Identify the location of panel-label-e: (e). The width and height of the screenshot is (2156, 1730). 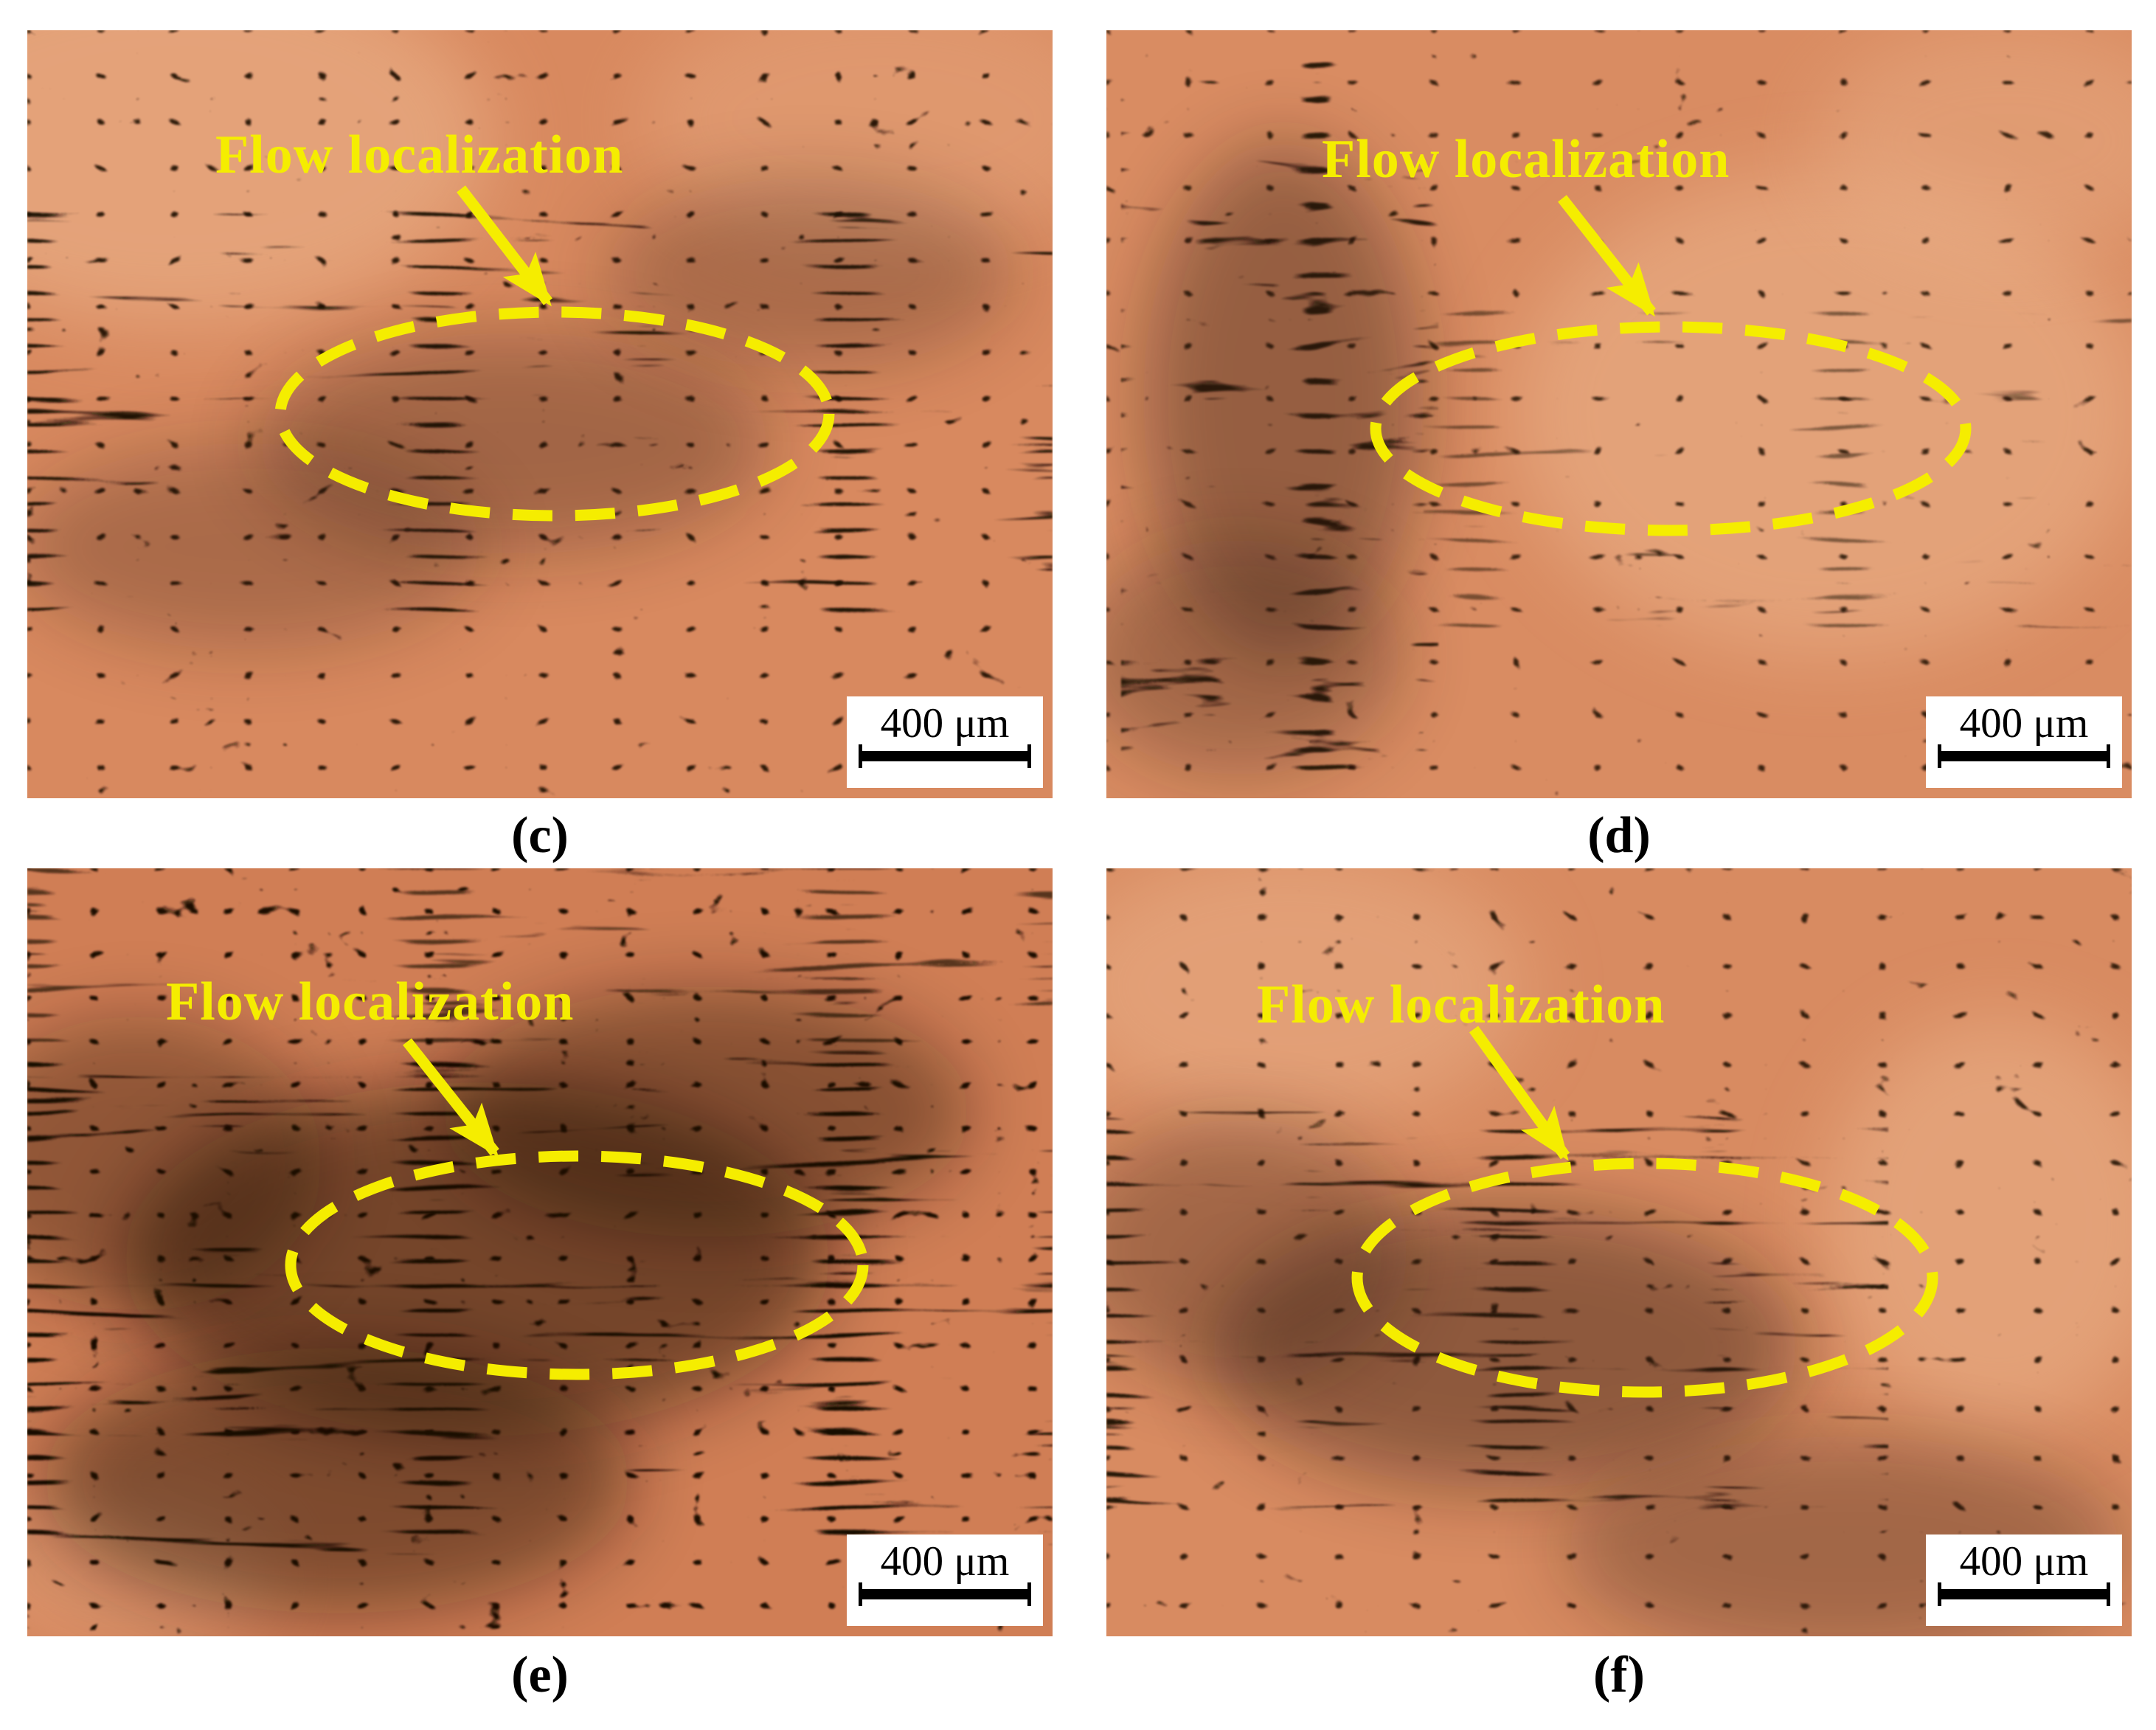
(540, 1675).